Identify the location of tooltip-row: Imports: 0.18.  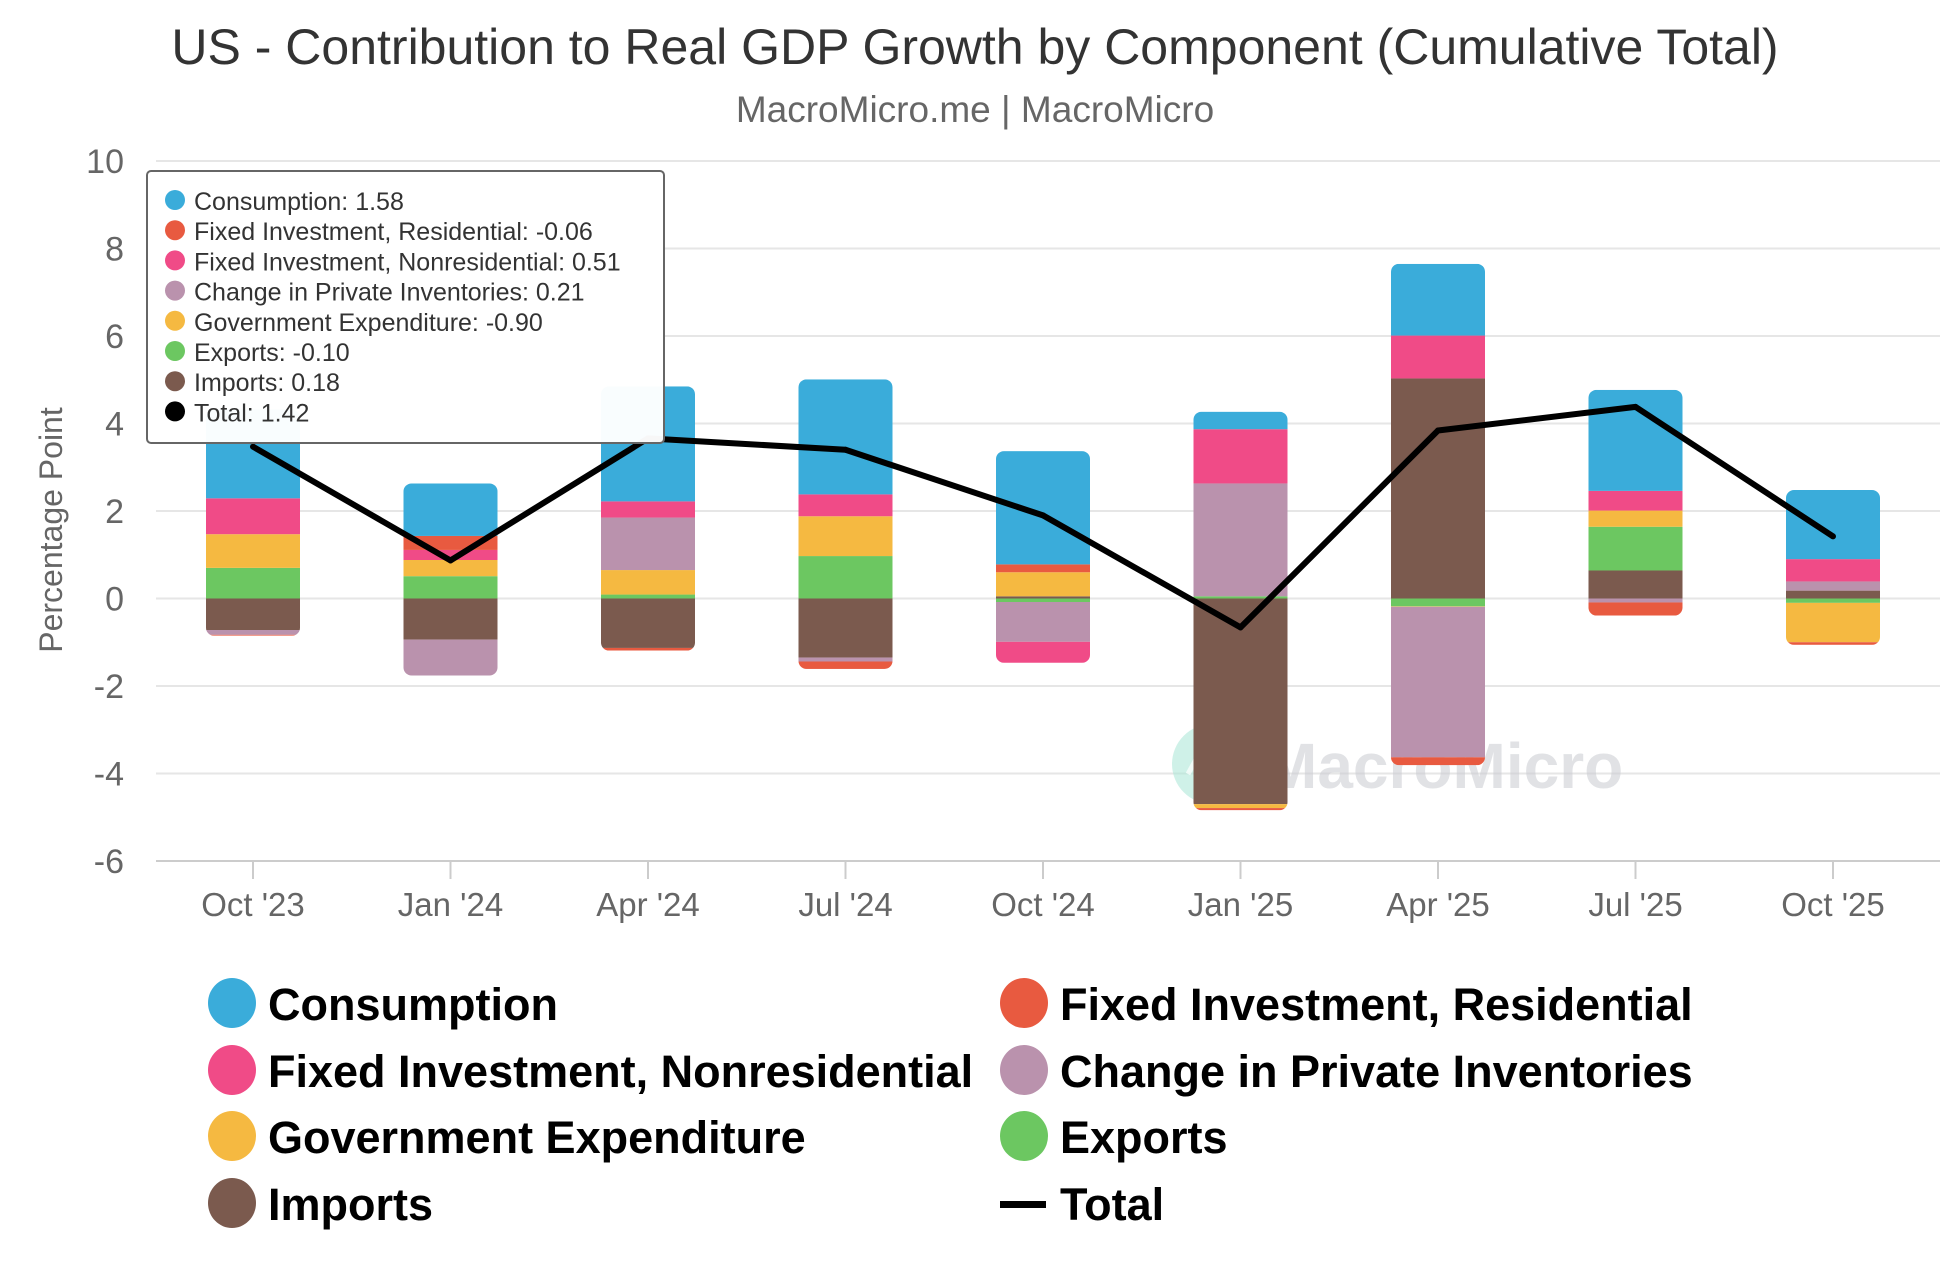
(252, 383).